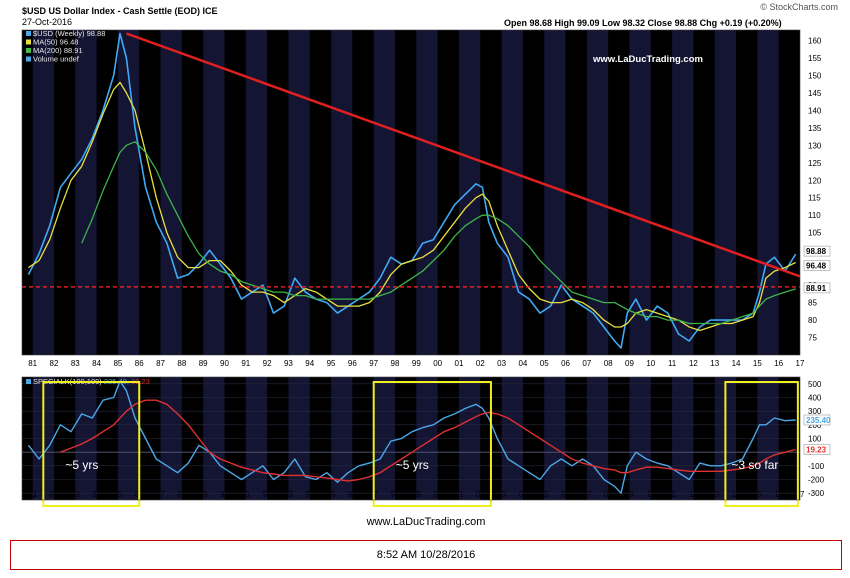  What do you see at coordinates (426, 522) in the screenshot?
I see `footer-site-text: www.LaDucTrading.com` at bounding box center [426, 522].